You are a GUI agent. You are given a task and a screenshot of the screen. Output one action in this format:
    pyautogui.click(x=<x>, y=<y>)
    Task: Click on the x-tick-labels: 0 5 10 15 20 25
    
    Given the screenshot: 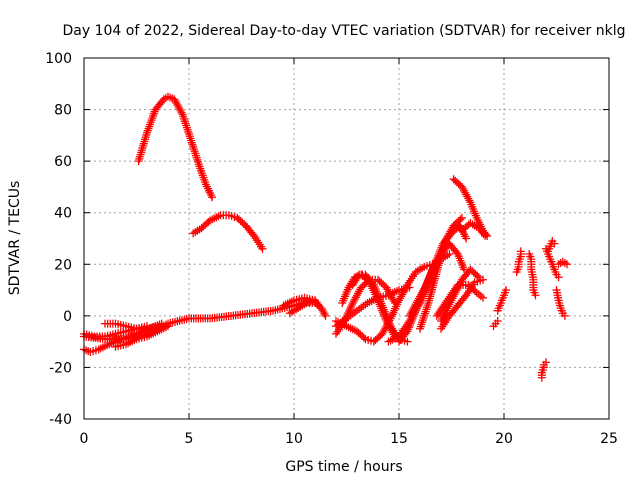 What is the action you would take?
    pyautogui.click(x=349, y=439)
    